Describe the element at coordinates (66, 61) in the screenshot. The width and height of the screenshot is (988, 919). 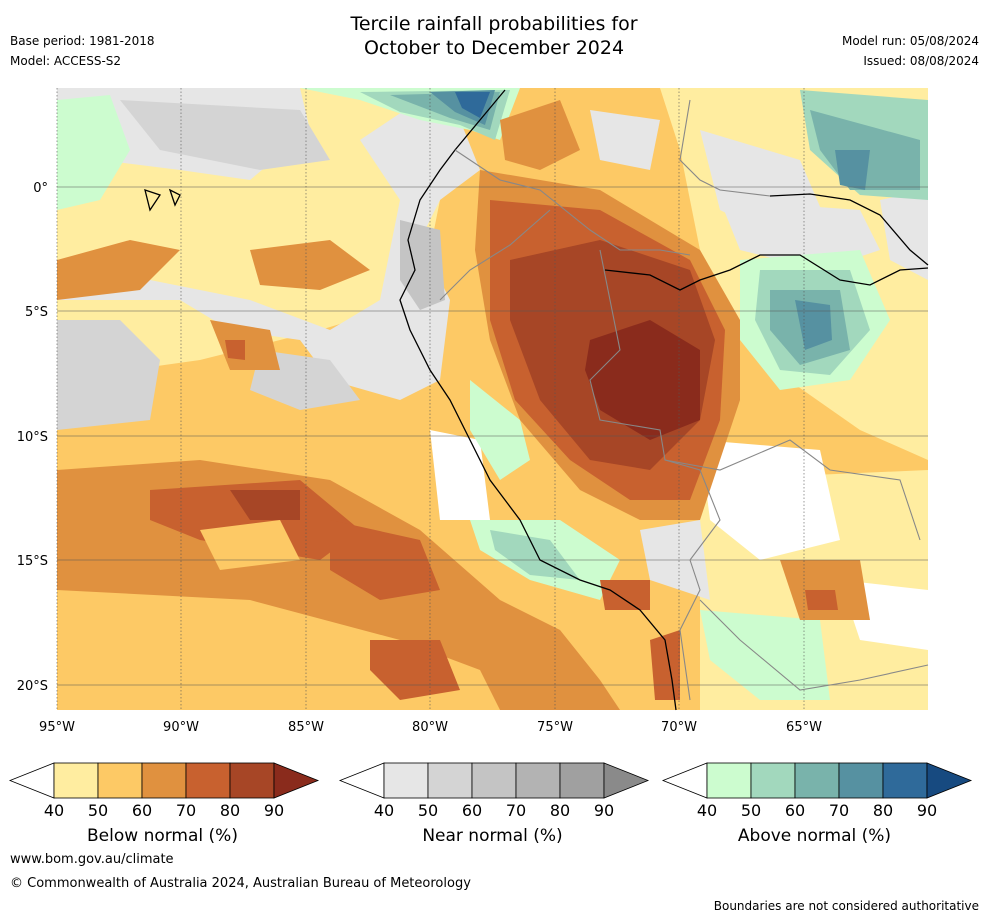
I see `model-text: Model: ACCESS-S2` at that location.